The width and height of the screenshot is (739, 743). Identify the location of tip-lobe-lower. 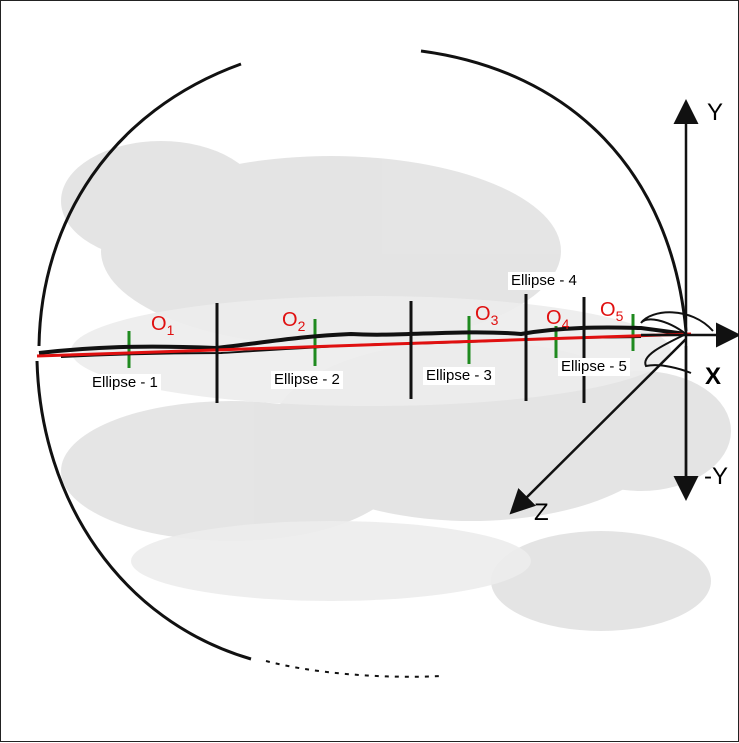
(668, 353).